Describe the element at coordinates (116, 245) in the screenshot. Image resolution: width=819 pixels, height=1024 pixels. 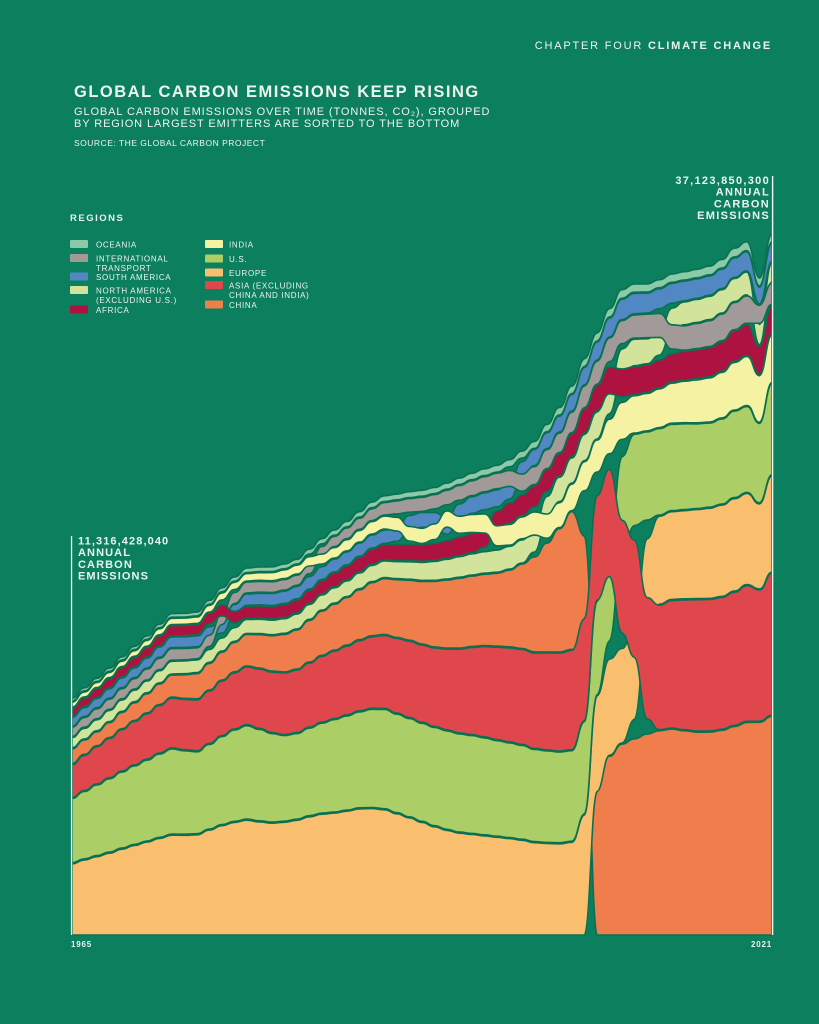
I see `svg-text: OCEANIA` at that location.